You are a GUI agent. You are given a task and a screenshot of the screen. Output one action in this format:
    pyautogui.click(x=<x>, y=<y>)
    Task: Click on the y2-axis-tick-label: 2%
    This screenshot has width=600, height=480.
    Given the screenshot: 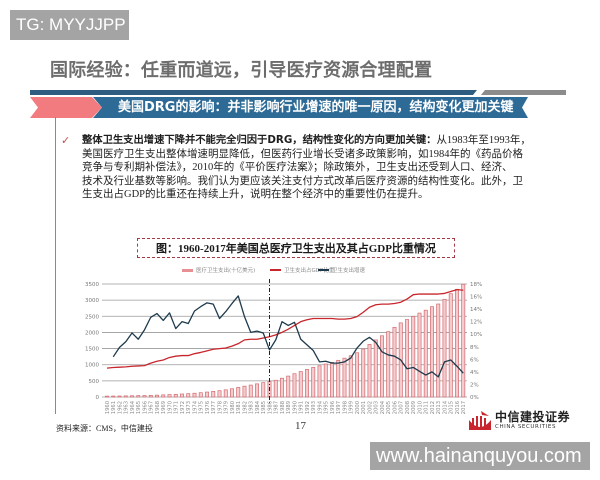 What is the action you would take?
    pyautogui.click(x=474, y=385)
    